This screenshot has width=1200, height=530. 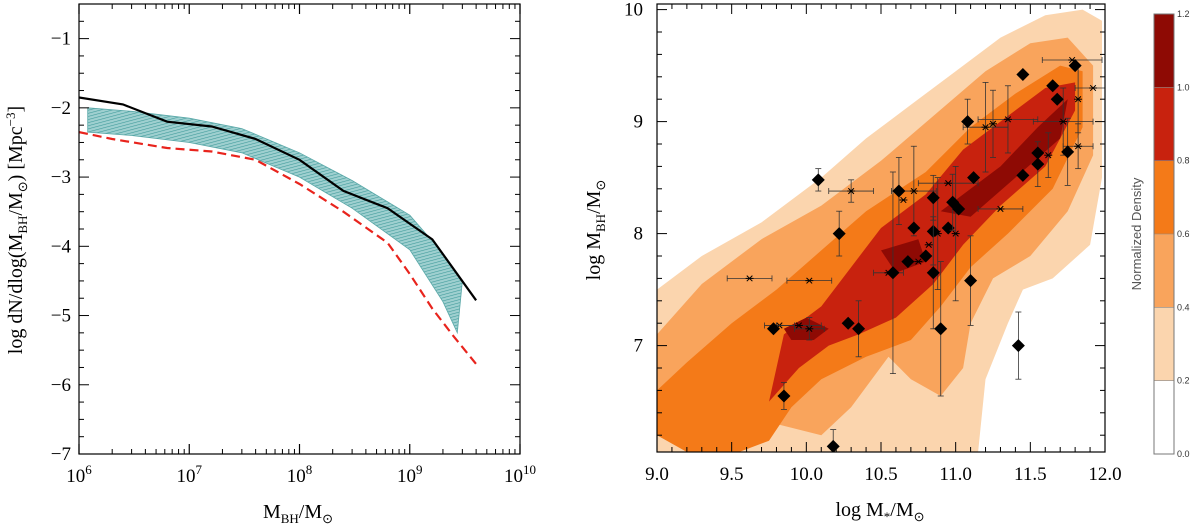 I want to click on colorbar-tick-label: 0.6, so click(x=1183, y=234).